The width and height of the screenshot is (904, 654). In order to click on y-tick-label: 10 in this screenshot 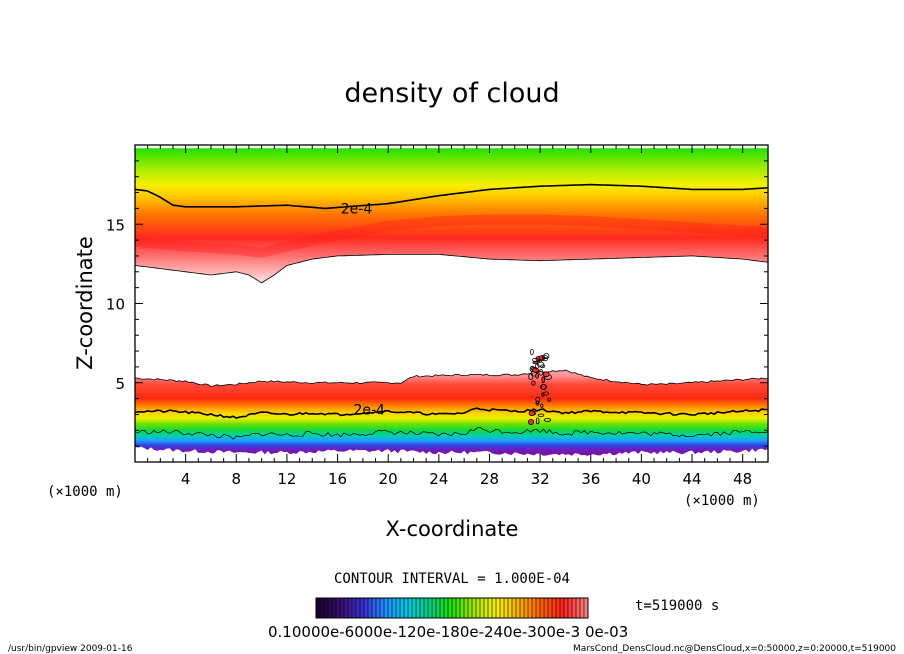, I will do `click(115, 305)`.